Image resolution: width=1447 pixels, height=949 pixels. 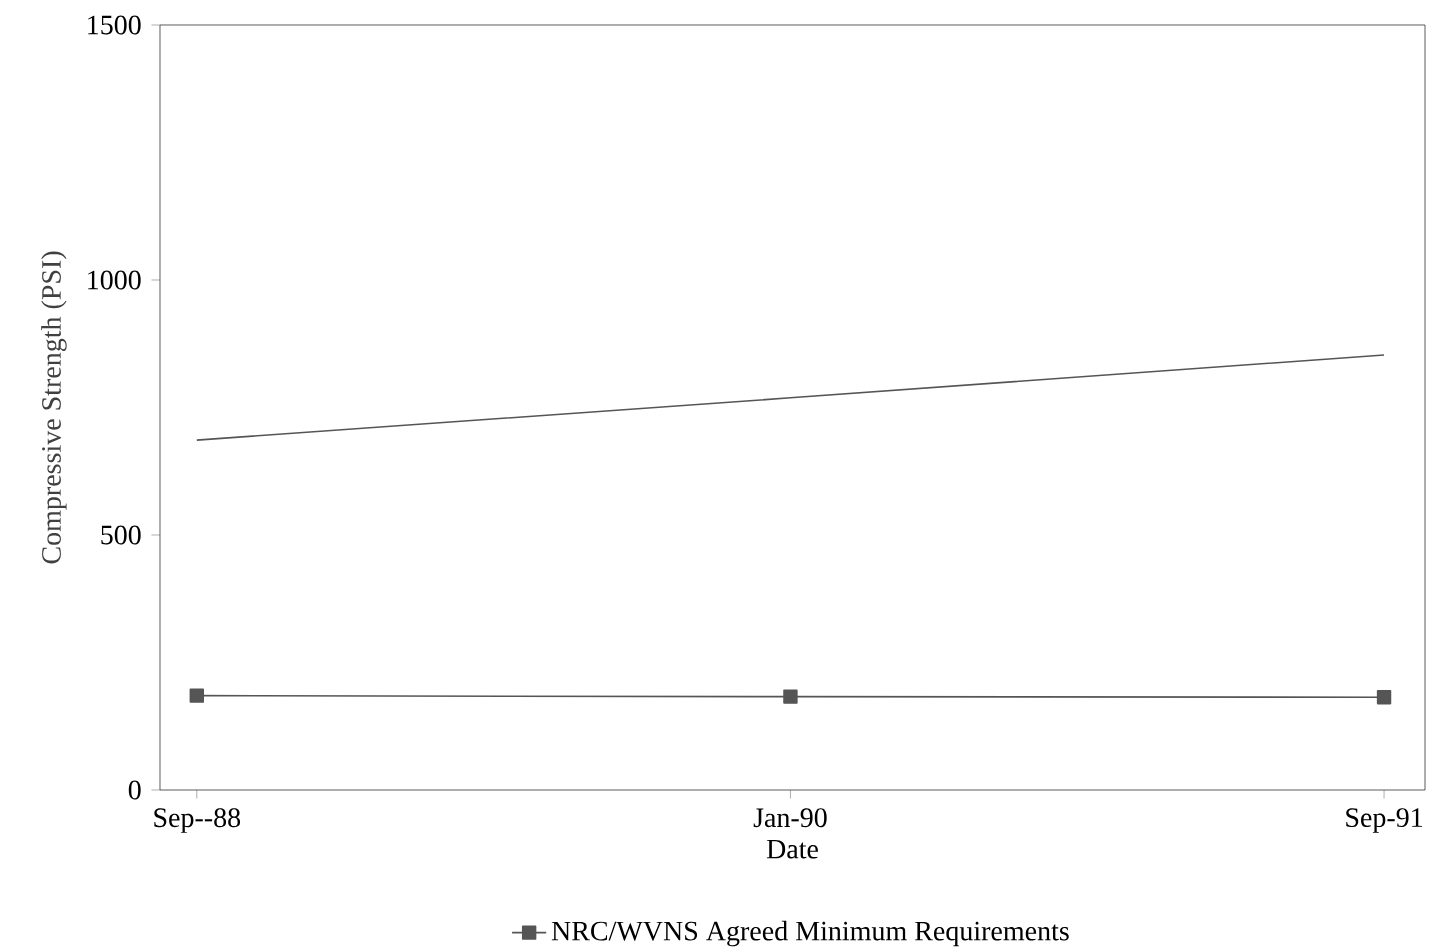 What do you see at coordinates (790, 818) in the screenshot?
I see `x-tick-label: Jan-90` at bounding box center [790, 818].